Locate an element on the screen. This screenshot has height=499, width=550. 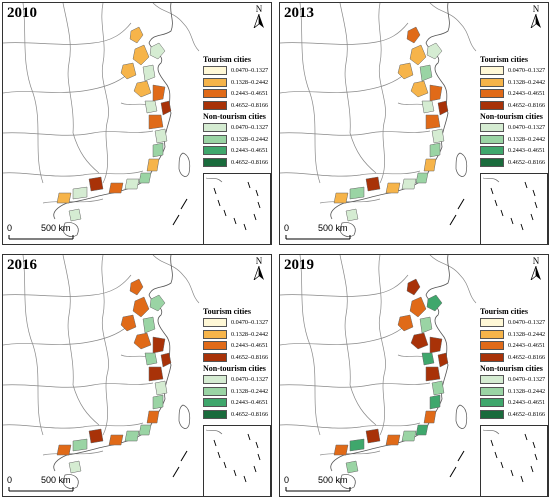
north-arrow-icon is located at coordinates (258, 273).